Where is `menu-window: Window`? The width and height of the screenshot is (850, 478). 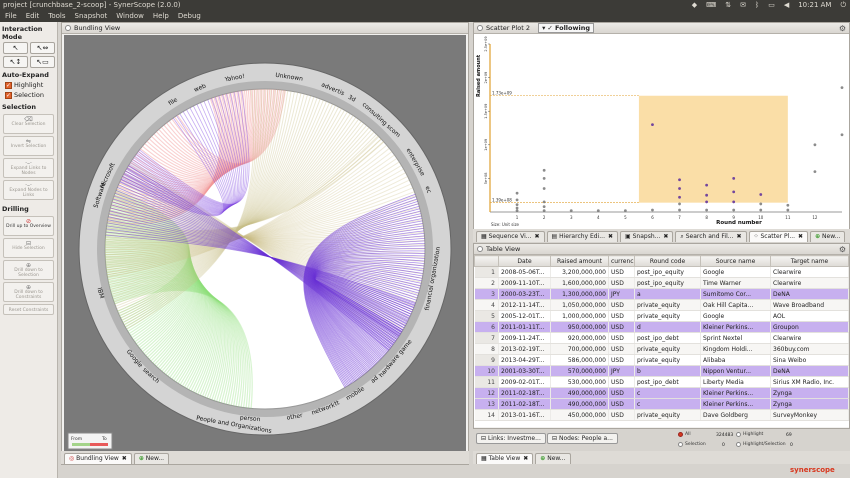 menu-window: Window is located at coordinates (130, 16).